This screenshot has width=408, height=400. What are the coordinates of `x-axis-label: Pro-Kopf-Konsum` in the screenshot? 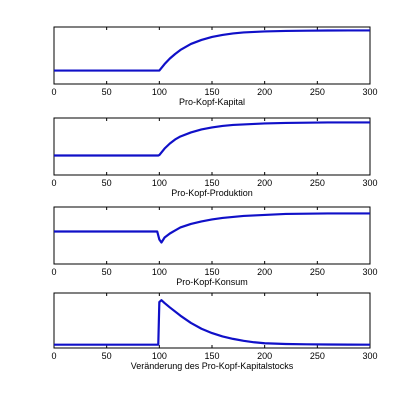 It's located at (212, 282).